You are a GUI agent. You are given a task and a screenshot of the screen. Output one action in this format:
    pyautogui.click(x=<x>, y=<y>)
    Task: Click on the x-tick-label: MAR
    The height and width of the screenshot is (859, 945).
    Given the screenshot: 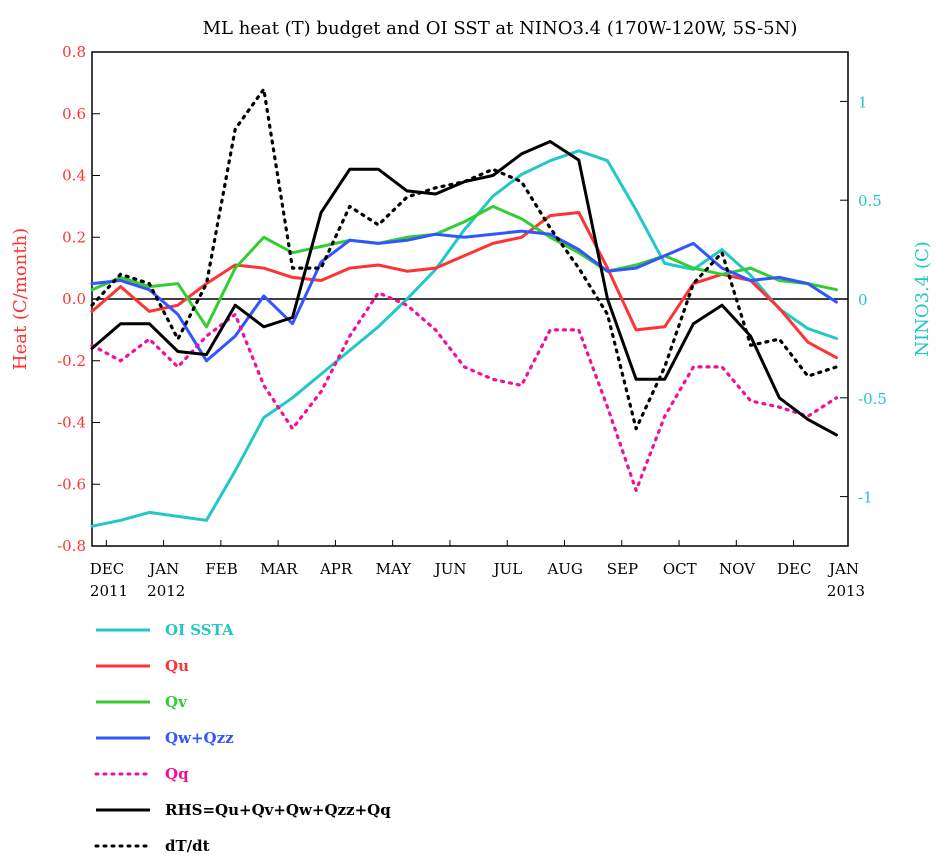 What is the action you would take?
    pyautogui.click(x=279, y=569)
    